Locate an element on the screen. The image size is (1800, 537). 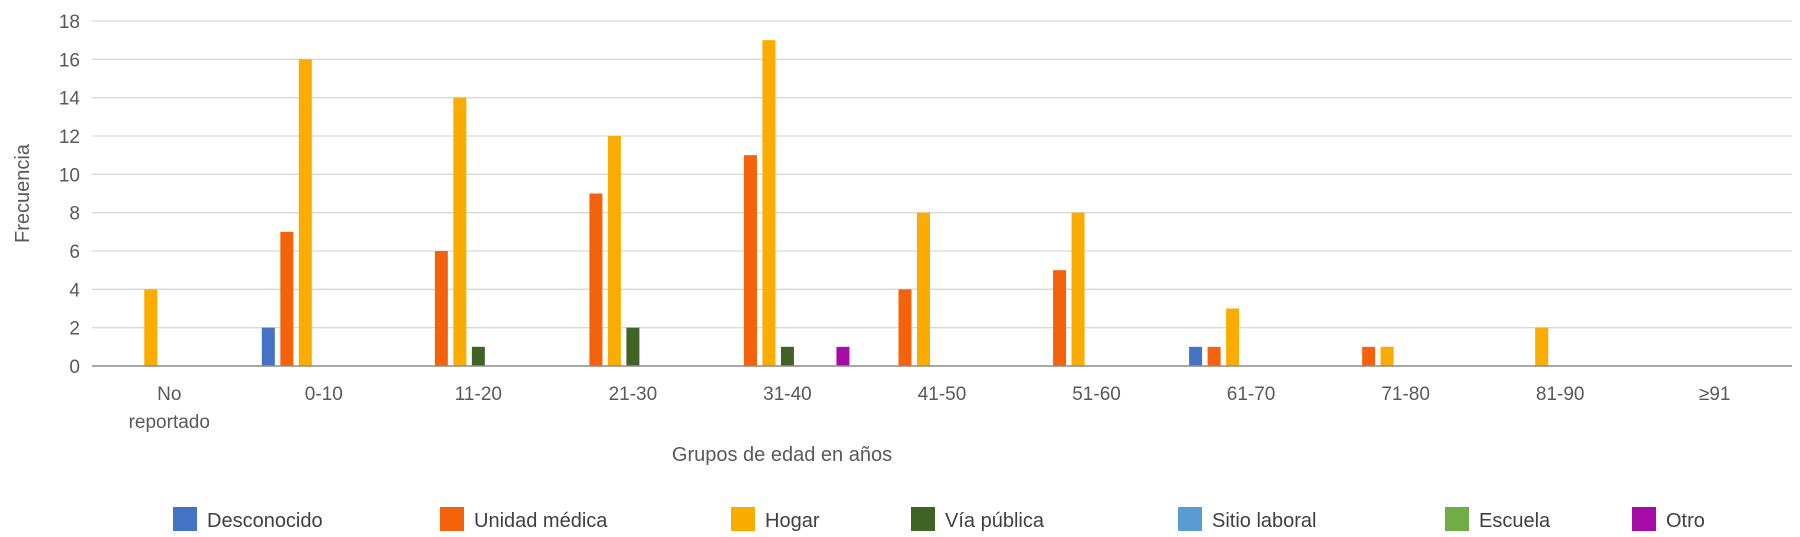
legend-label: Unidad médica is located at coordinates (541, 521).